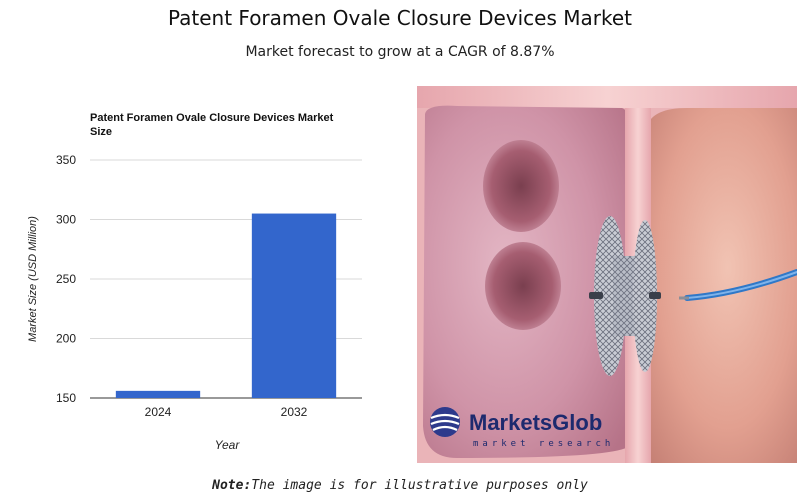 The width and height of the screenshot is (800, 499). What do you see at coordinates (232, 485) in the screenshot?
I see `note-label: Note:` at bounding box center [232, 485].